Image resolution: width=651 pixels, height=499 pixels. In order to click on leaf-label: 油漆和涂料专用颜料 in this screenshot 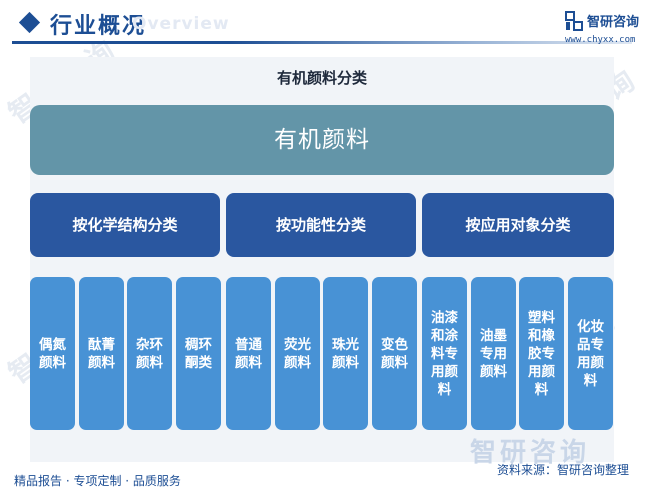, I will do `click(444, 353)`.